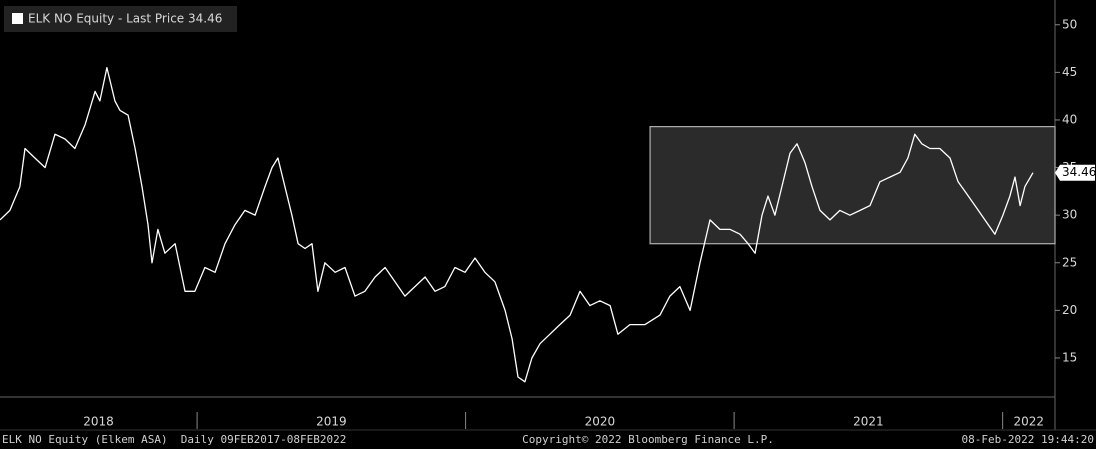 This screenshot has width=1096, height=449. What do you see at coordinates (1069, 72) in the screenshot?
I see `y-tick-label: 45` at bounding box center [1069, 72].